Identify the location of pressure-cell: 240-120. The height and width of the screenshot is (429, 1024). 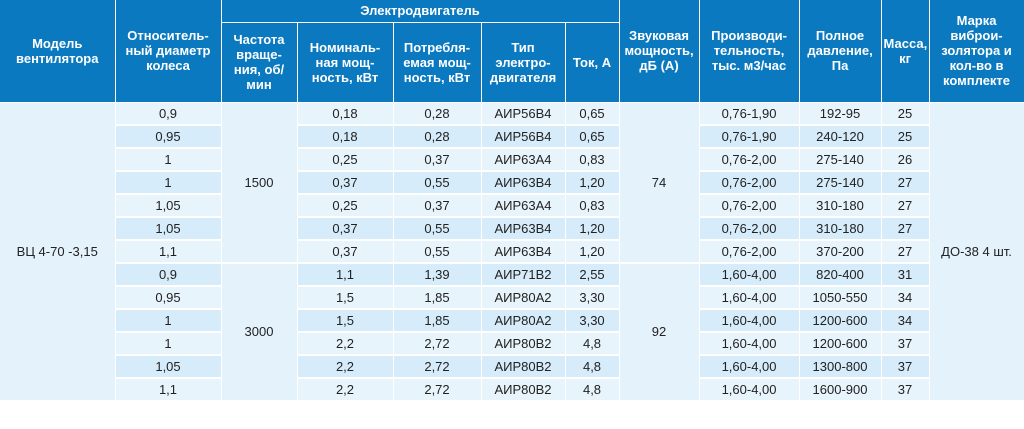
(840, 136).